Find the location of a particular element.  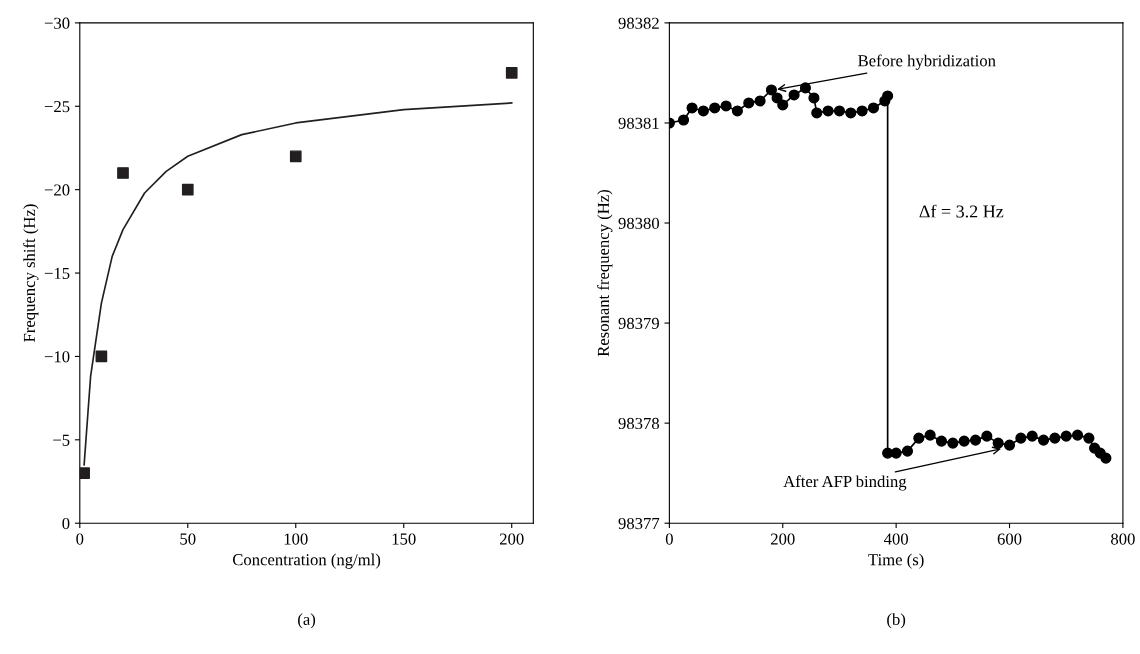

y-tick-label: 0 is located at coordinates (66, 523).